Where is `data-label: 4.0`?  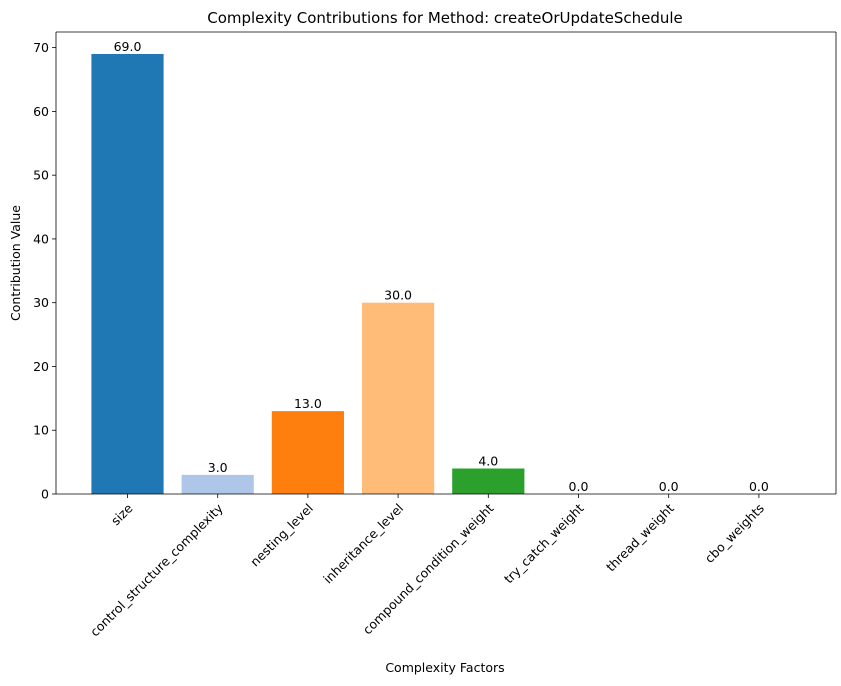 data-label: 4.0 is located at coordinates (488, 460).